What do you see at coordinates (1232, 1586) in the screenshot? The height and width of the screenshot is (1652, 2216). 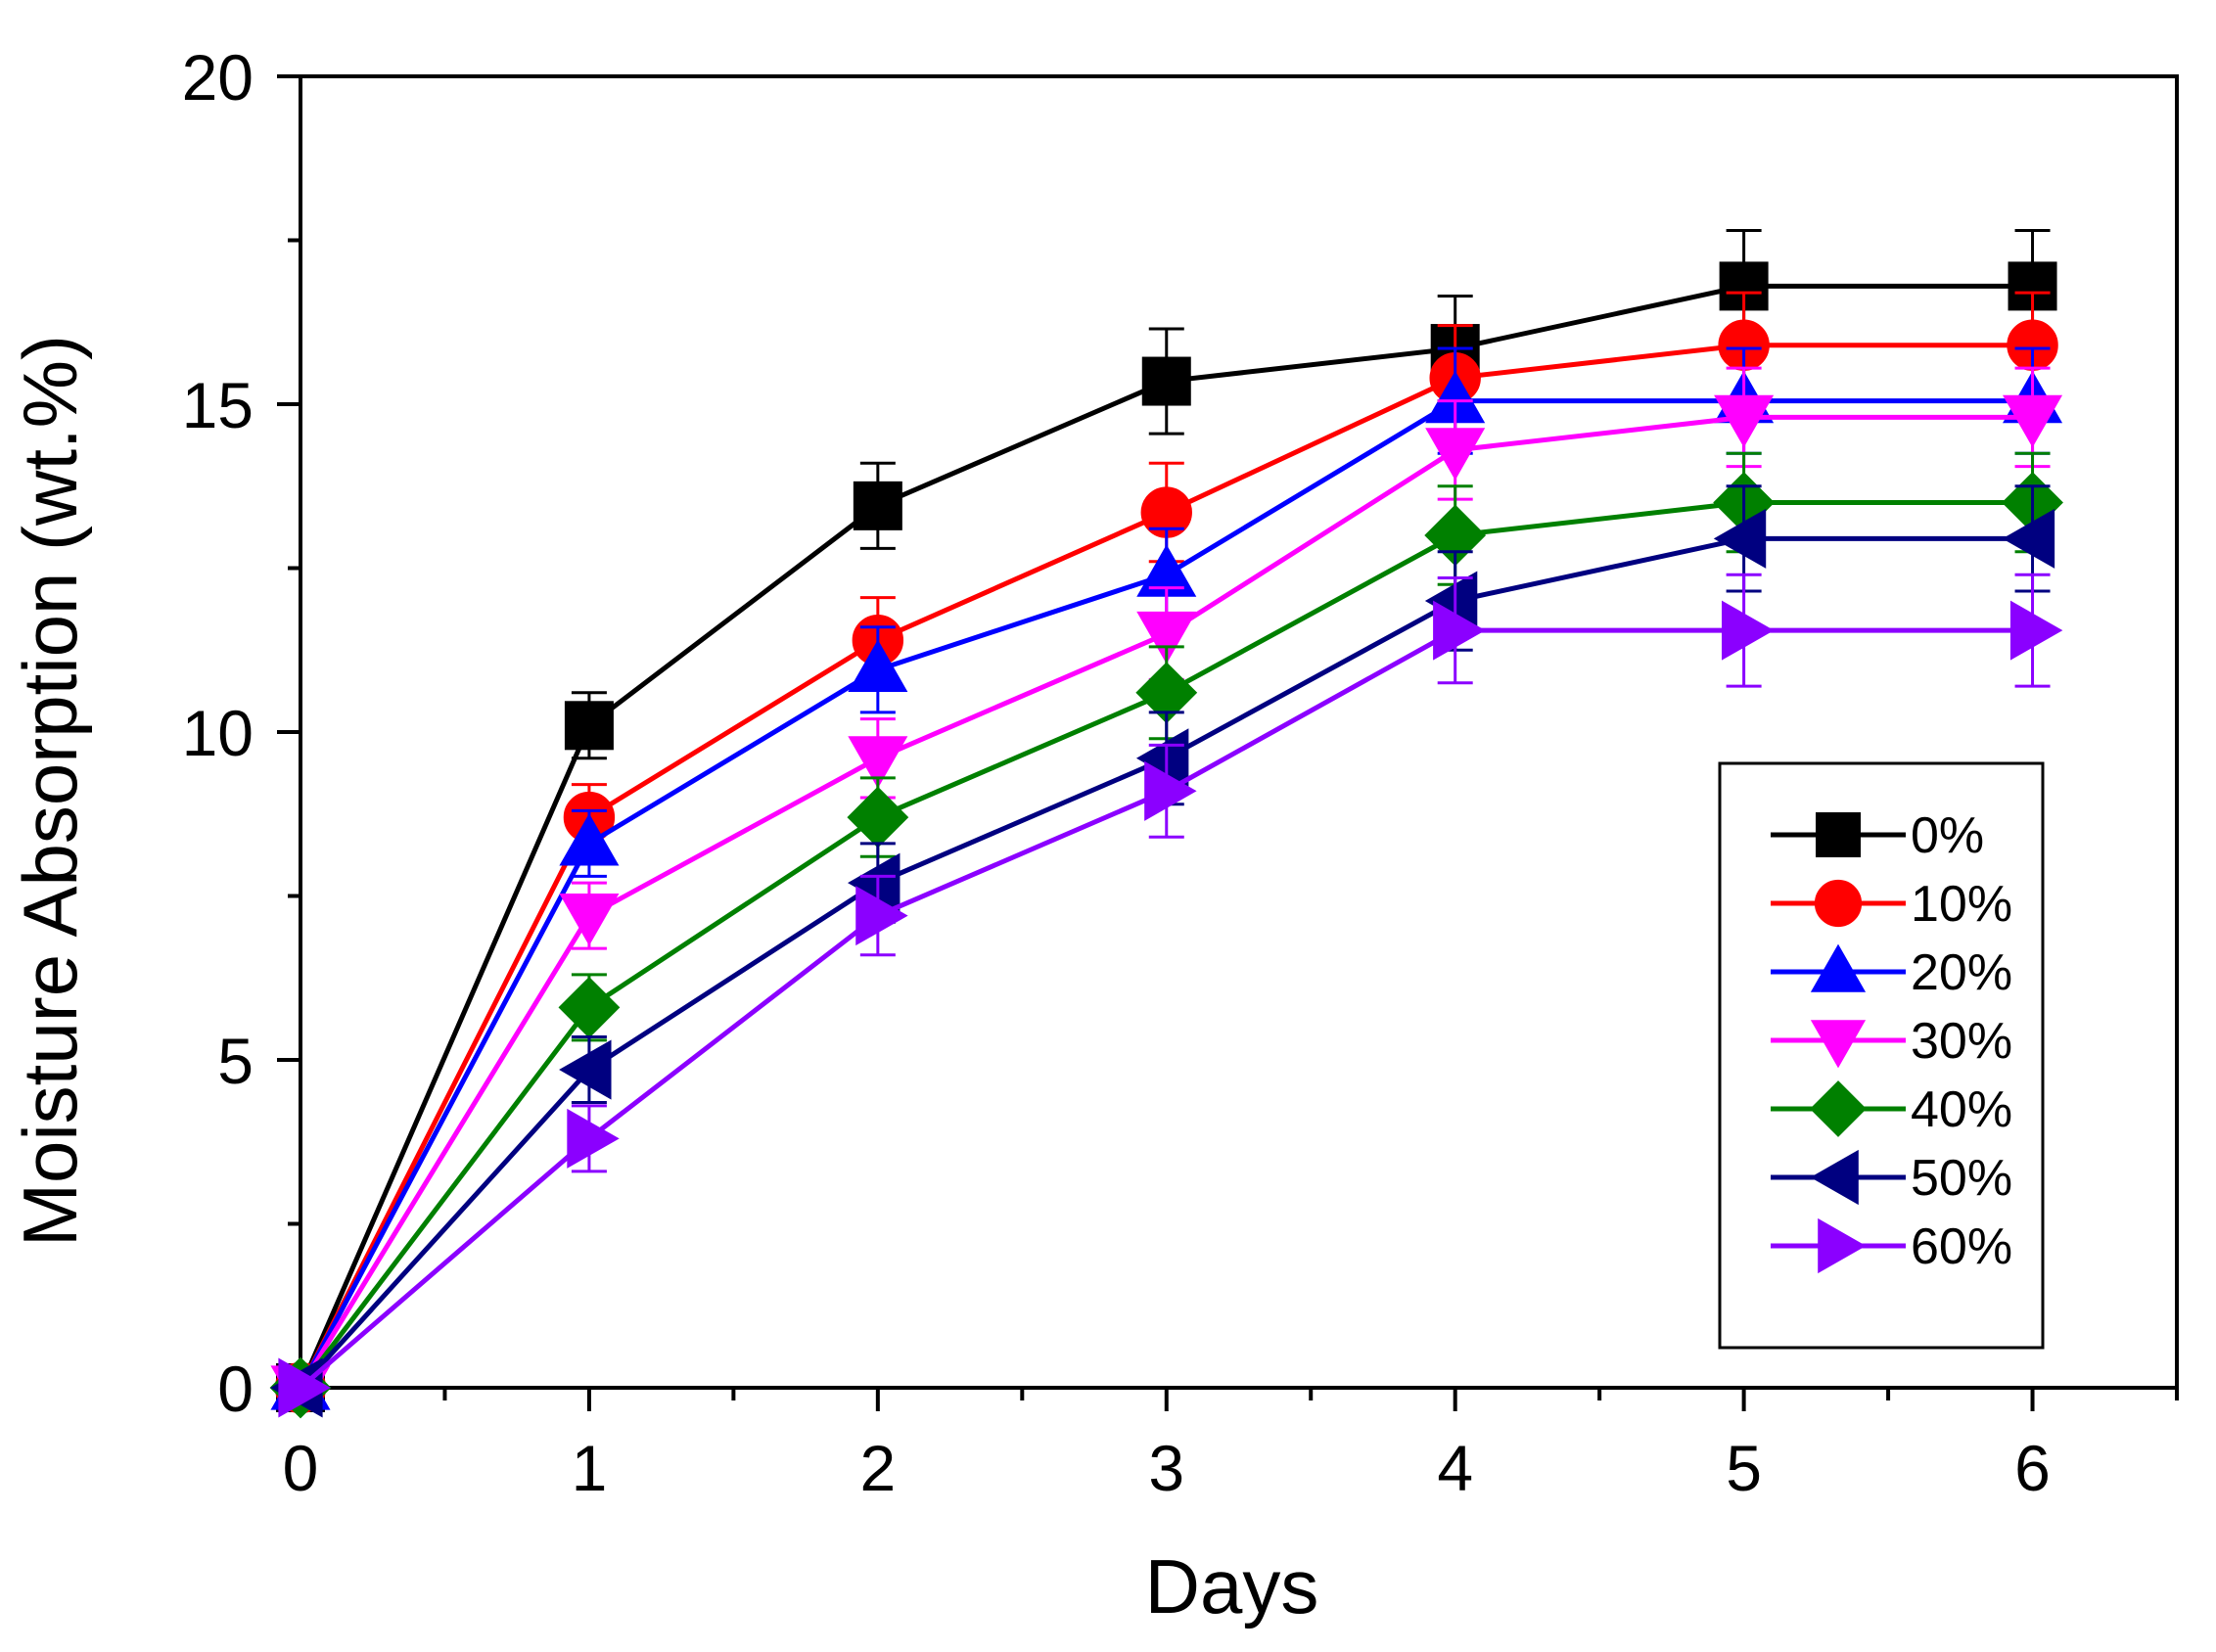 I see `x-axis-title: Days` at bounding box center [1232, 1586].